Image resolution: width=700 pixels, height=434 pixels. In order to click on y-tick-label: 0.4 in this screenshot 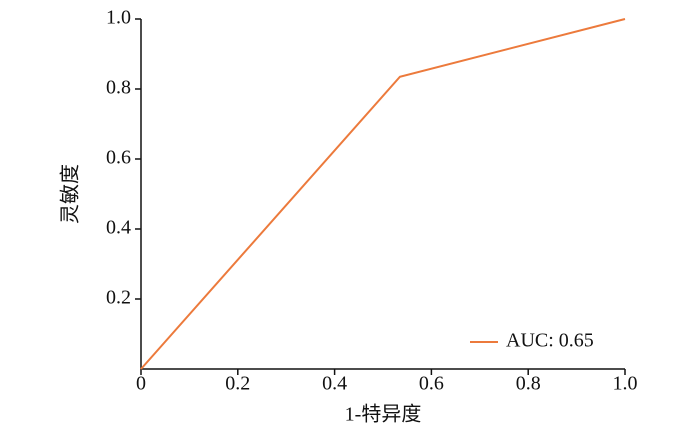, I will do `click(118, 228)`.